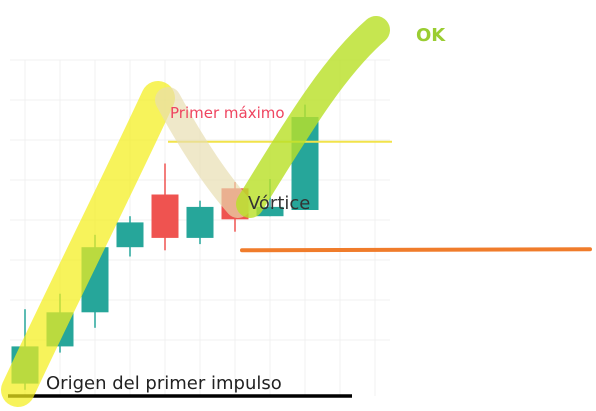  Describe the element at coordinates (279, 203) in the screenshot. I see `annotation-vortice: Vórtice` at that location.